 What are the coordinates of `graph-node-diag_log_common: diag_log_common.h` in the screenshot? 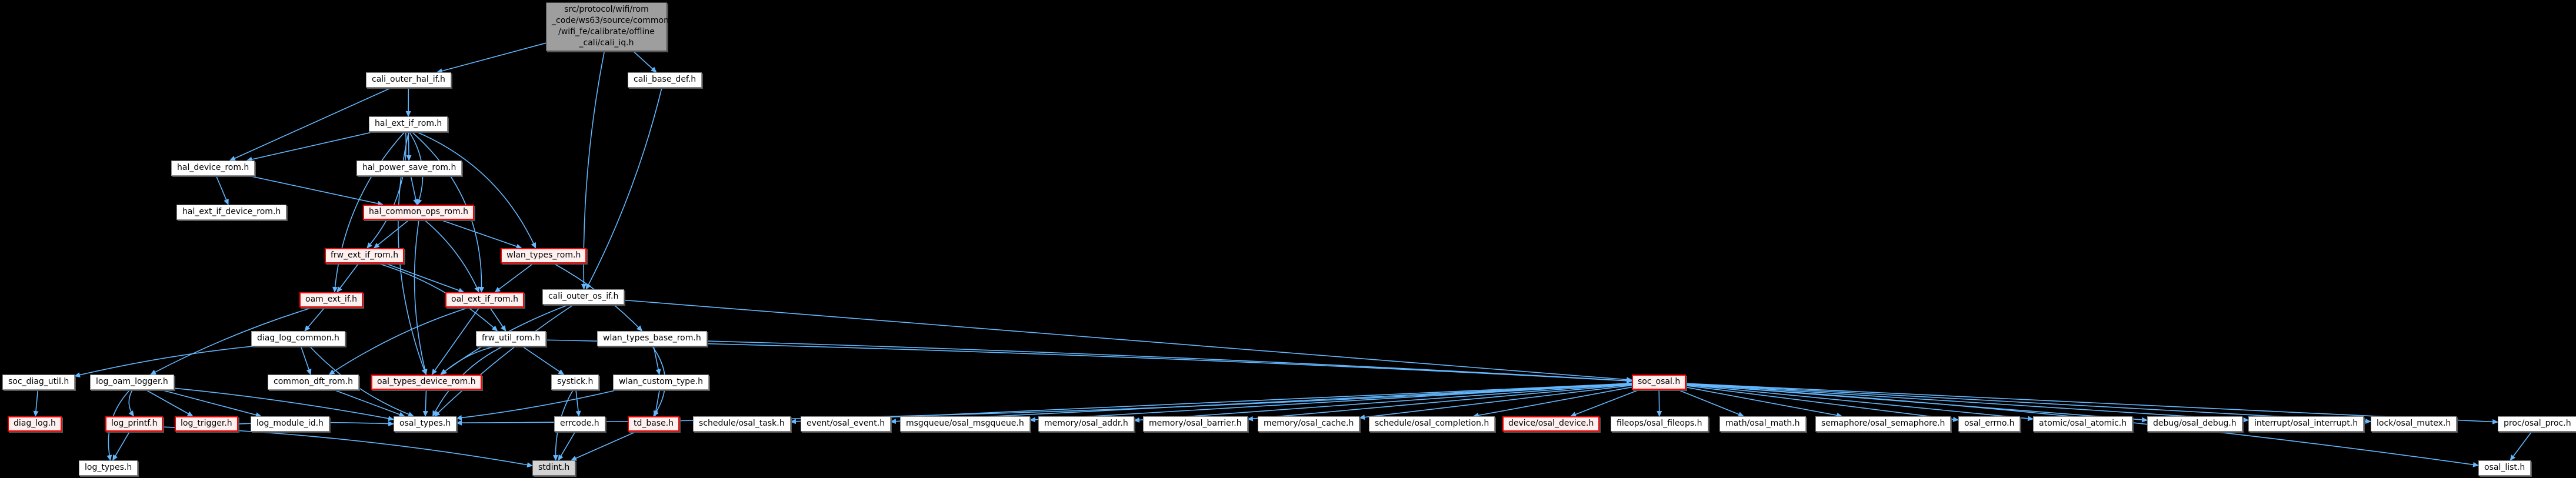 It's located at (298, 339).